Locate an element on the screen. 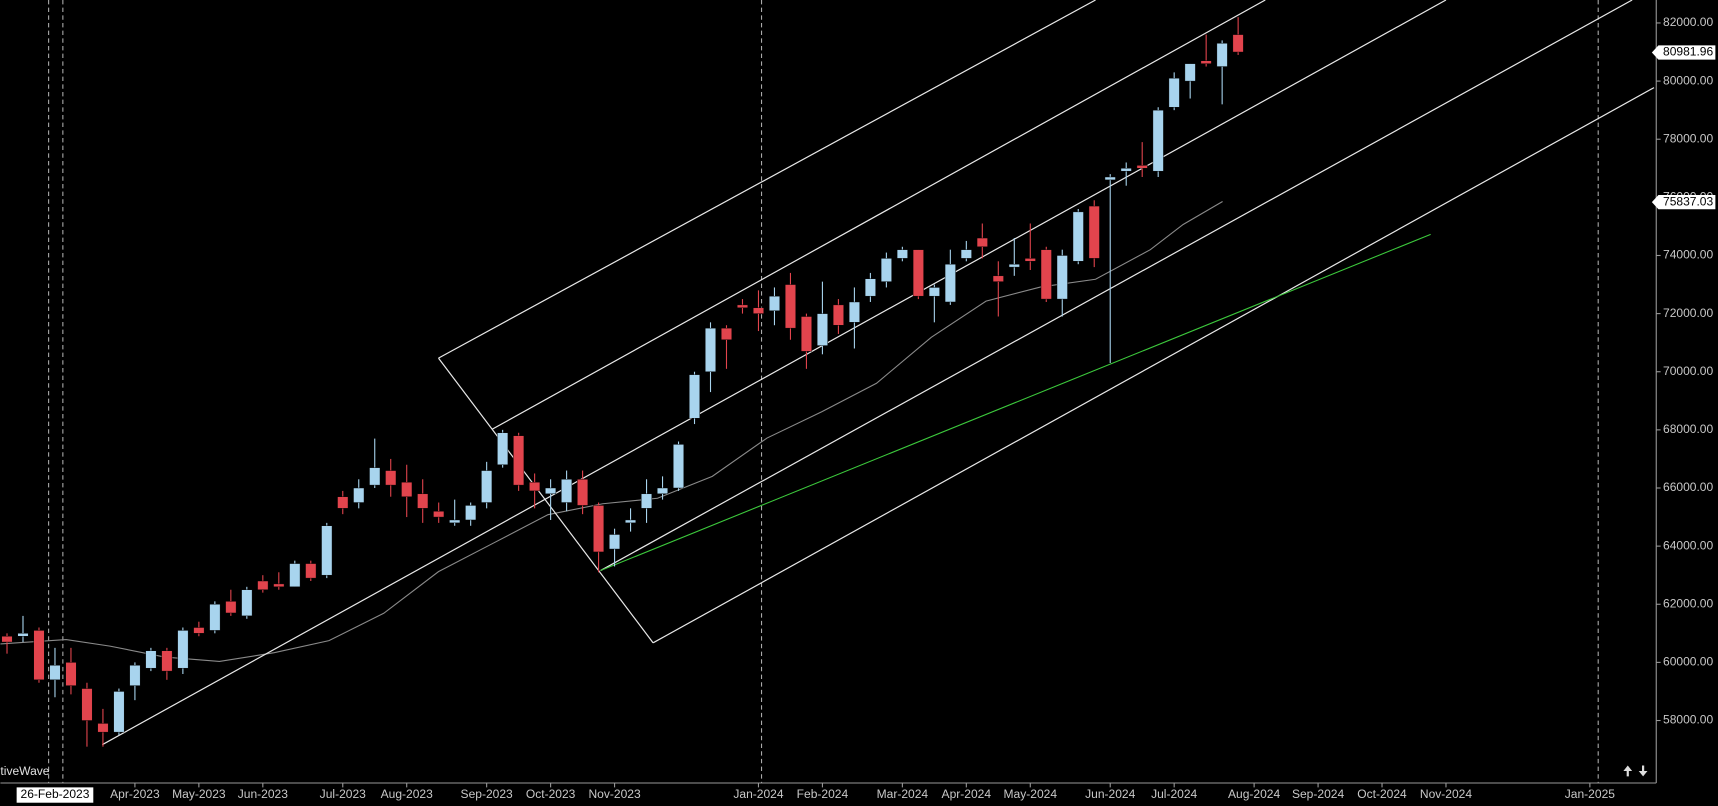  x-tick-label: Sep-2023 is located at coordinates (487, 794).